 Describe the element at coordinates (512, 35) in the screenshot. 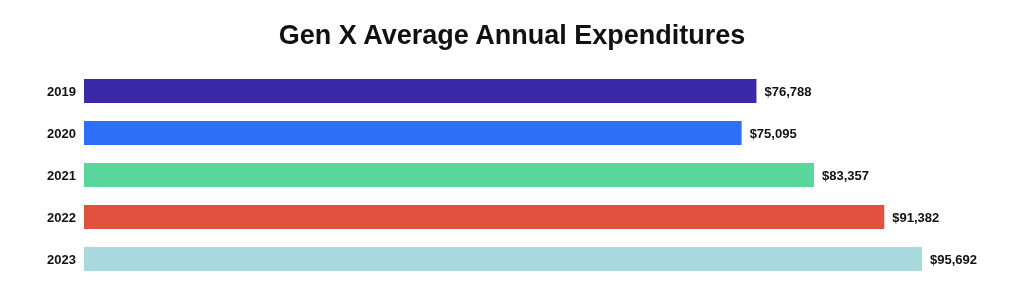

I see `chart-title: Gen X Average Annual Expenditures` at that location.